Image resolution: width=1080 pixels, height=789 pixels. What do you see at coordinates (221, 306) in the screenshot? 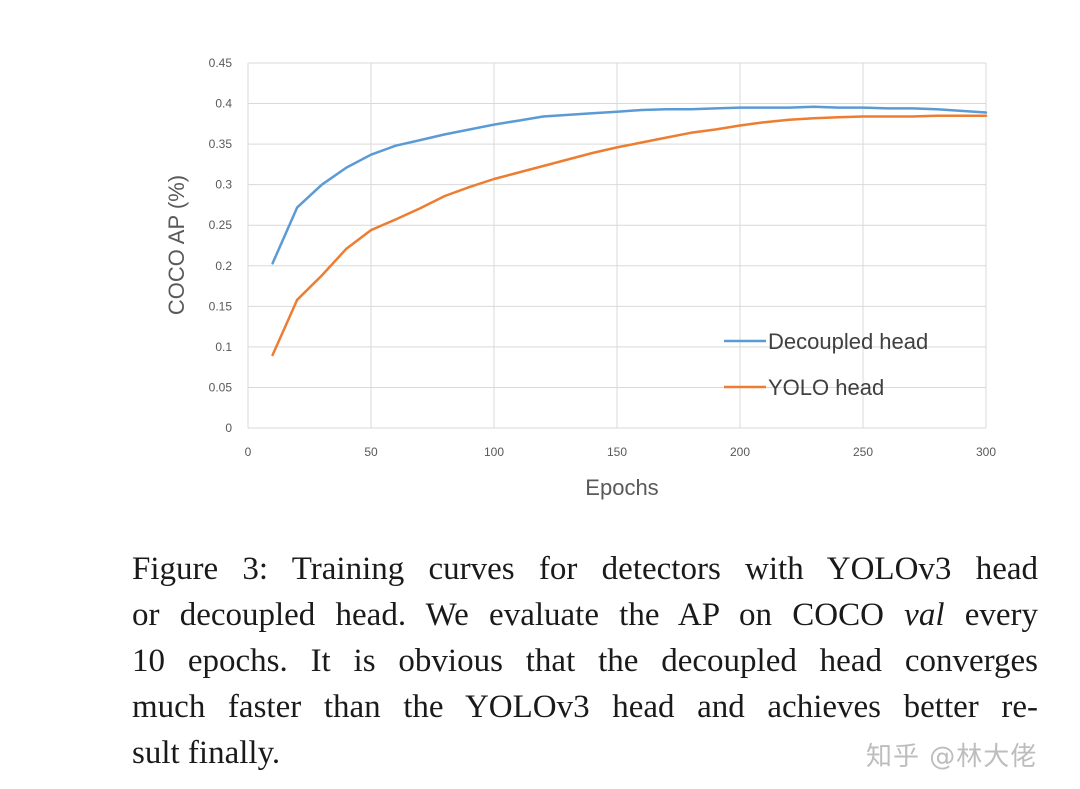
I see `y-tick-label: 0.15` at bounding box center [221, 306].